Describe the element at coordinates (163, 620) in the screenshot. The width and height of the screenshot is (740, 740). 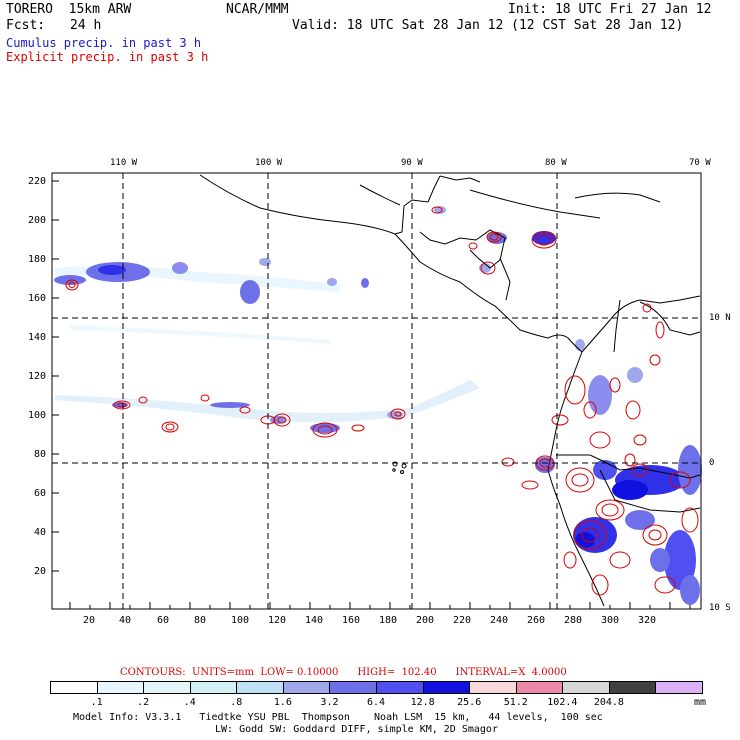
I see `x-tick-label: 60` at that location.